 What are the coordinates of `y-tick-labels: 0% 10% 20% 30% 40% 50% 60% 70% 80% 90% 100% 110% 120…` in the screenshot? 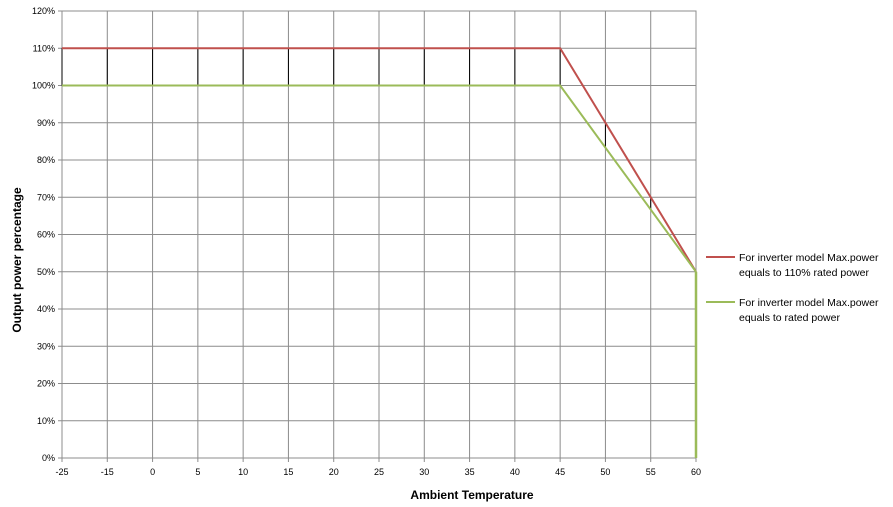 It's located at (43, 234).